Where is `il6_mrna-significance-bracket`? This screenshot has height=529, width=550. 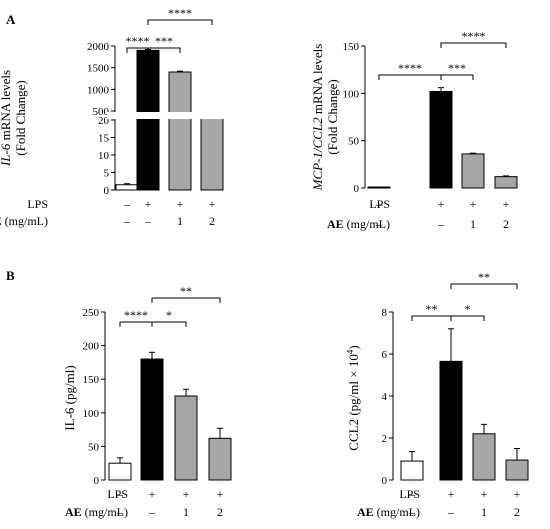
il6_mrna-significance-bracket is located at coordinates (180, 22).